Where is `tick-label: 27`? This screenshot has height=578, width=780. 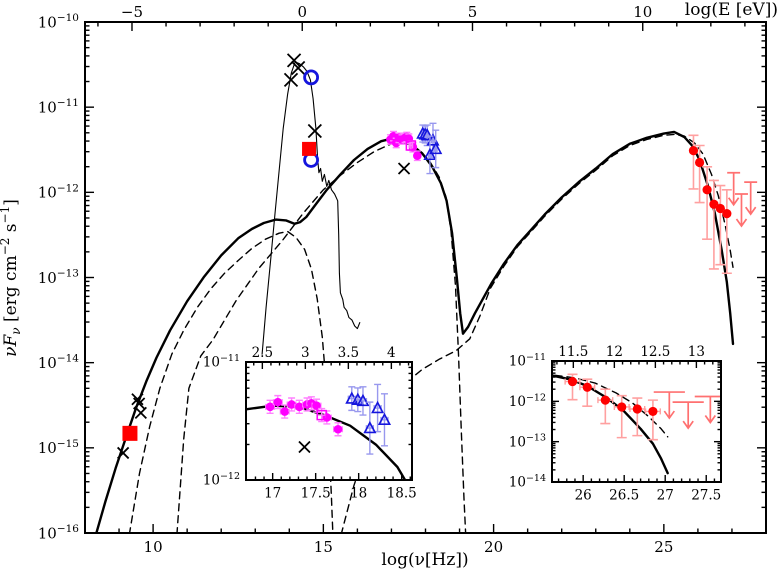 tick-label: 27 is located at coordinates (665, 496).